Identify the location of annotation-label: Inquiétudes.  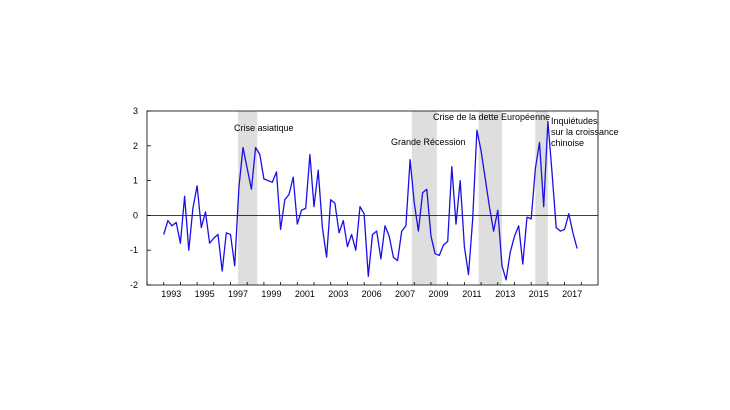
(574, 121).